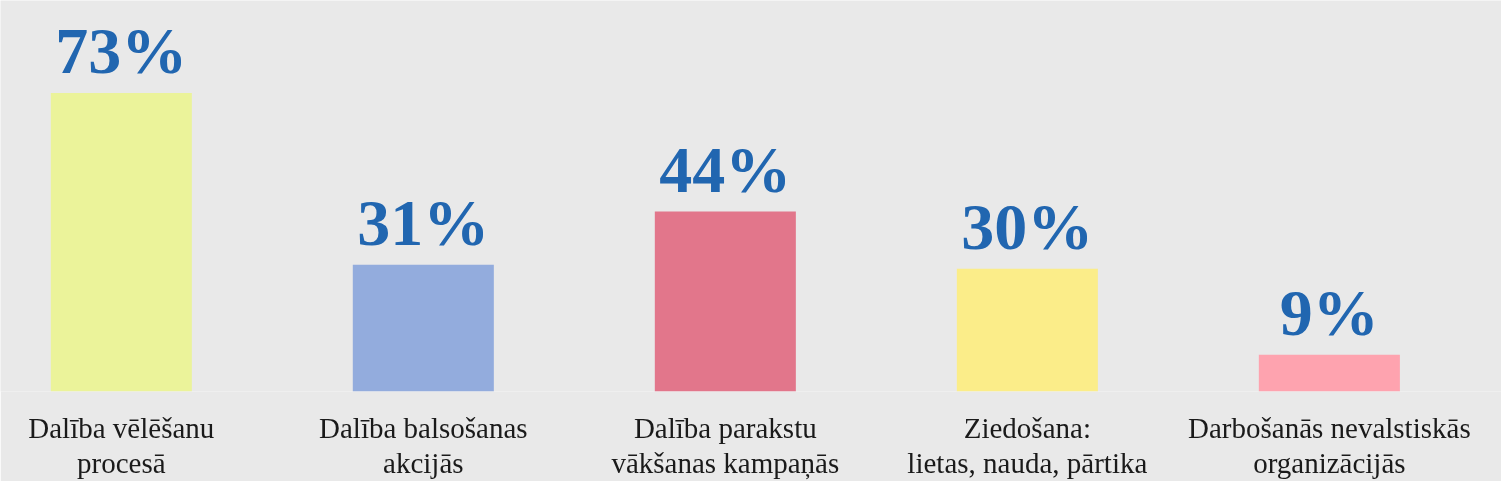 The image size is (1501, 481). Describe the element at coordinates (1329, 445) in the screenshot. I see `x-tick-label: Darbošanās nevalstiskās organizācijās` at that location.